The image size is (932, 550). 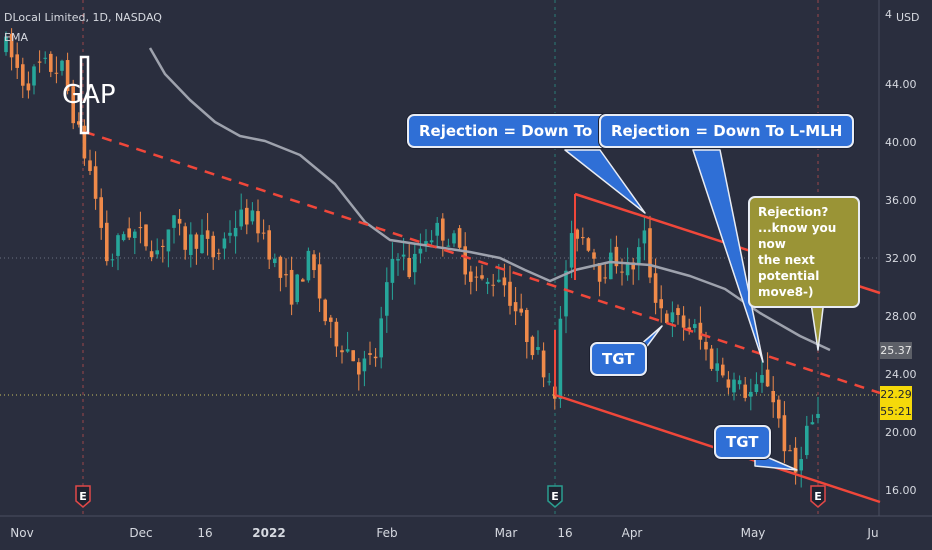 I want to click on y-tick-label-2: 44.00, so click(x=901, y=84).